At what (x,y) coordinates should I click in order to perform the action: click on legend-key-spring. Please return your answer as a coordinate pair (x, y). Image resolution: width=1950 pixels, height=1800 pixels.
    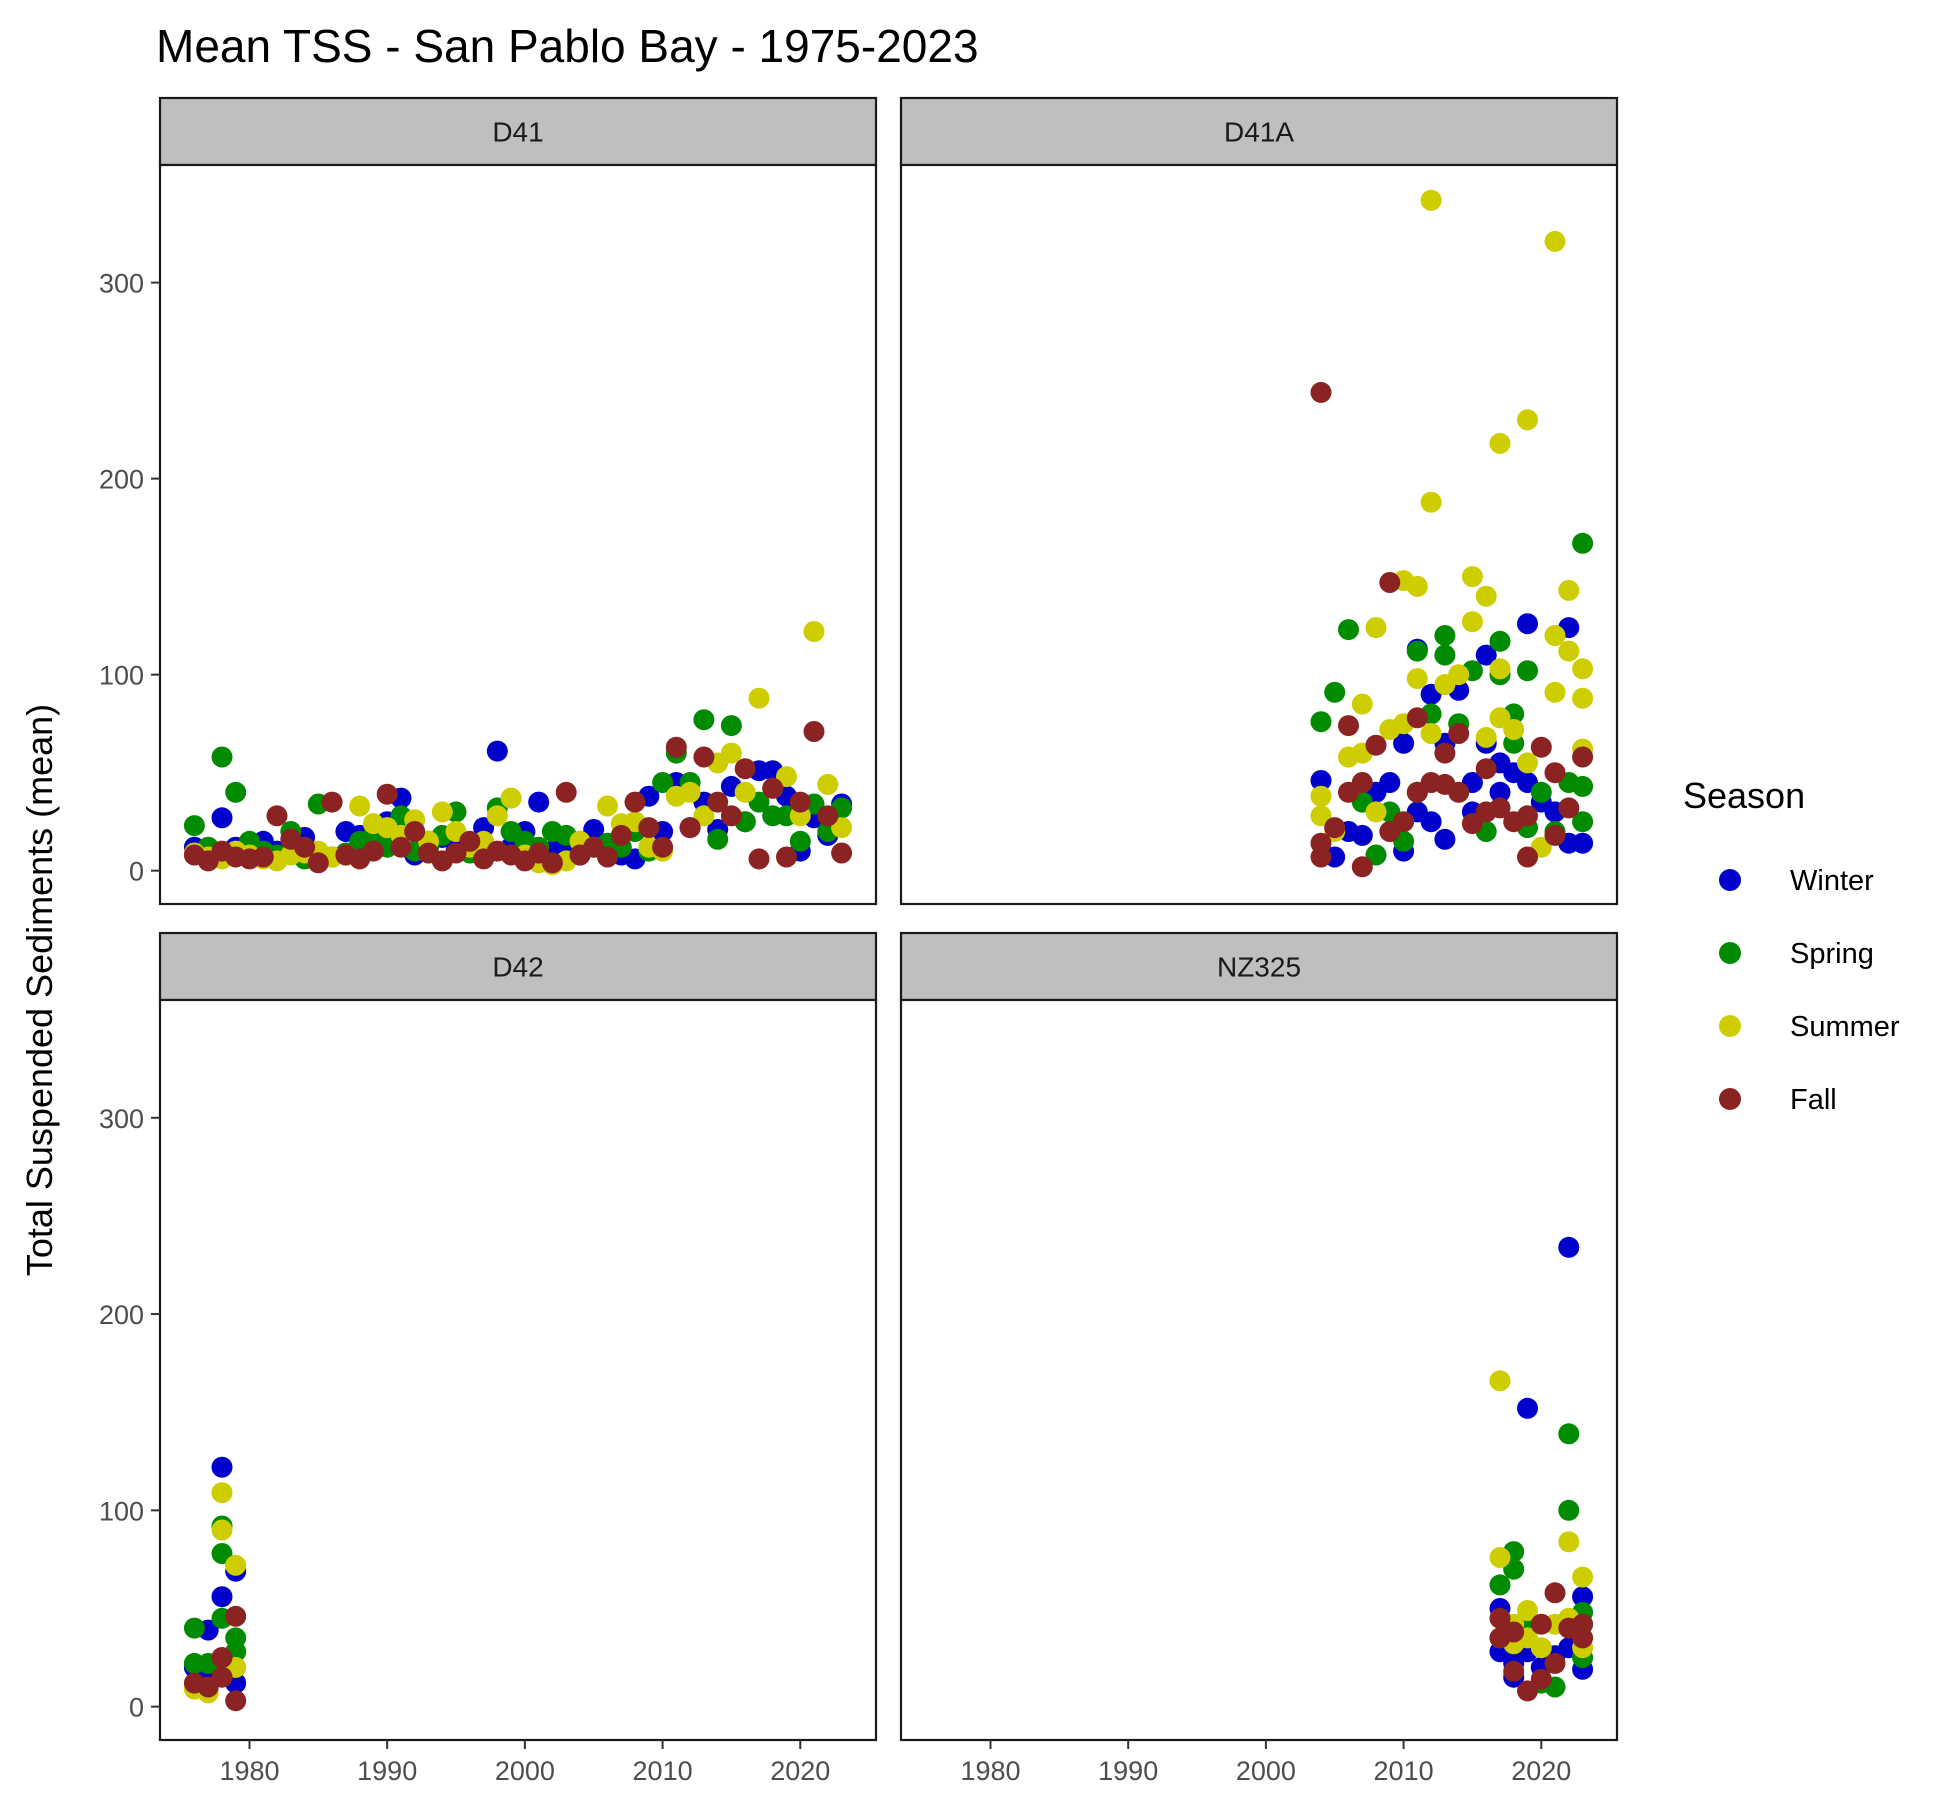
    Looking at the image, I should click on (1730, 953).